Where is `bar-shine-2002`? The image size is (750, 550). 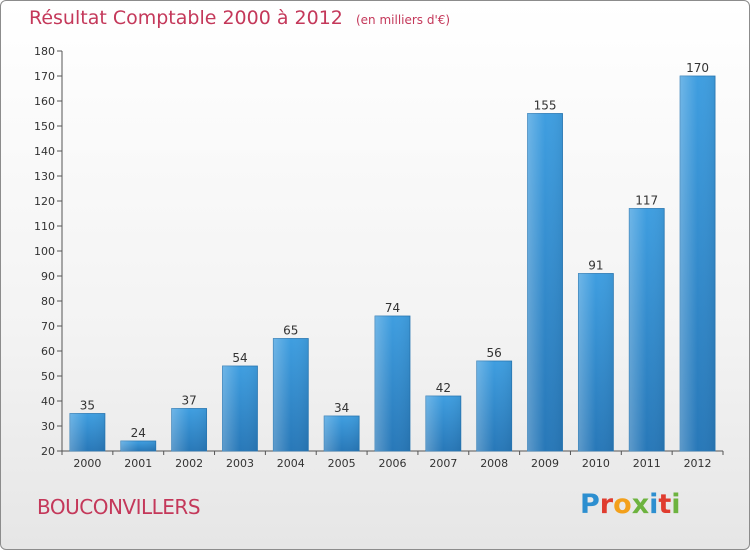
bar-shine-2002 is located at coordinates (189, 429).